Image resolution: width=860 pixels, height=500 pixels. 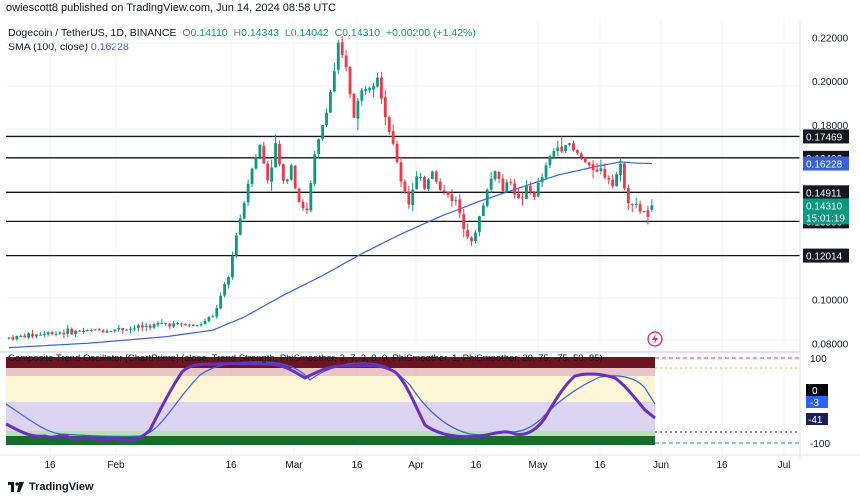 I want to click on lightning-icon, so click(x=655, y=339).